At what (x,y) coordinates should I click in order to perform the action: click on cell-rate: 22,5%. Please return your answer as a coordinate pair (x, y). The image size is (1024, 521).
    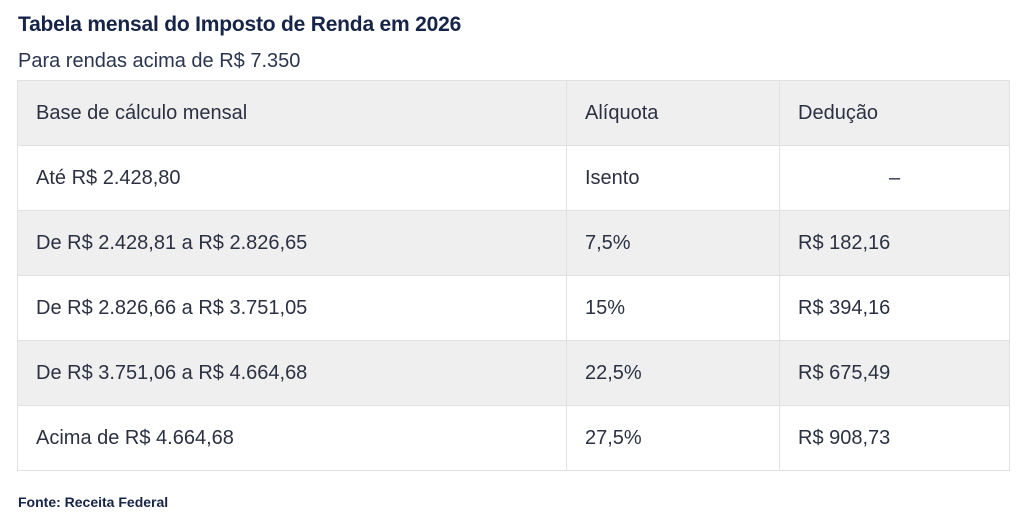
    Looking at the image, I should click on (673, 373).